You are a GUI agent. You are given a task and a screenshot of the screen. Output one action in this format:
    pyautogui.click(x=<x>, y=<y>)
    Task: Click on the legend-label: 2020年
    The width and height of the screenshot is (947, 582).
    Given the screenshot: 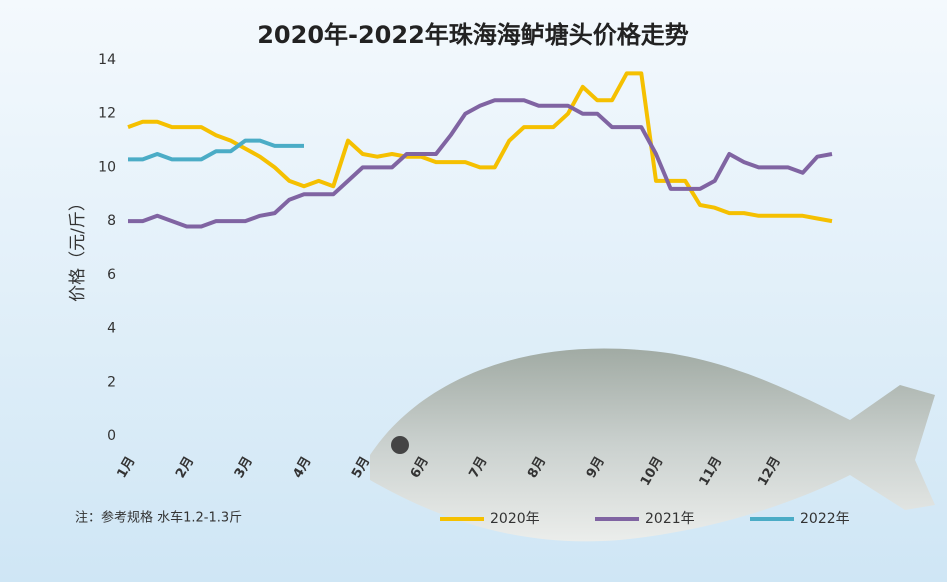 What is the action you would take?
    pyautogui.click(x=515, y=519)
    